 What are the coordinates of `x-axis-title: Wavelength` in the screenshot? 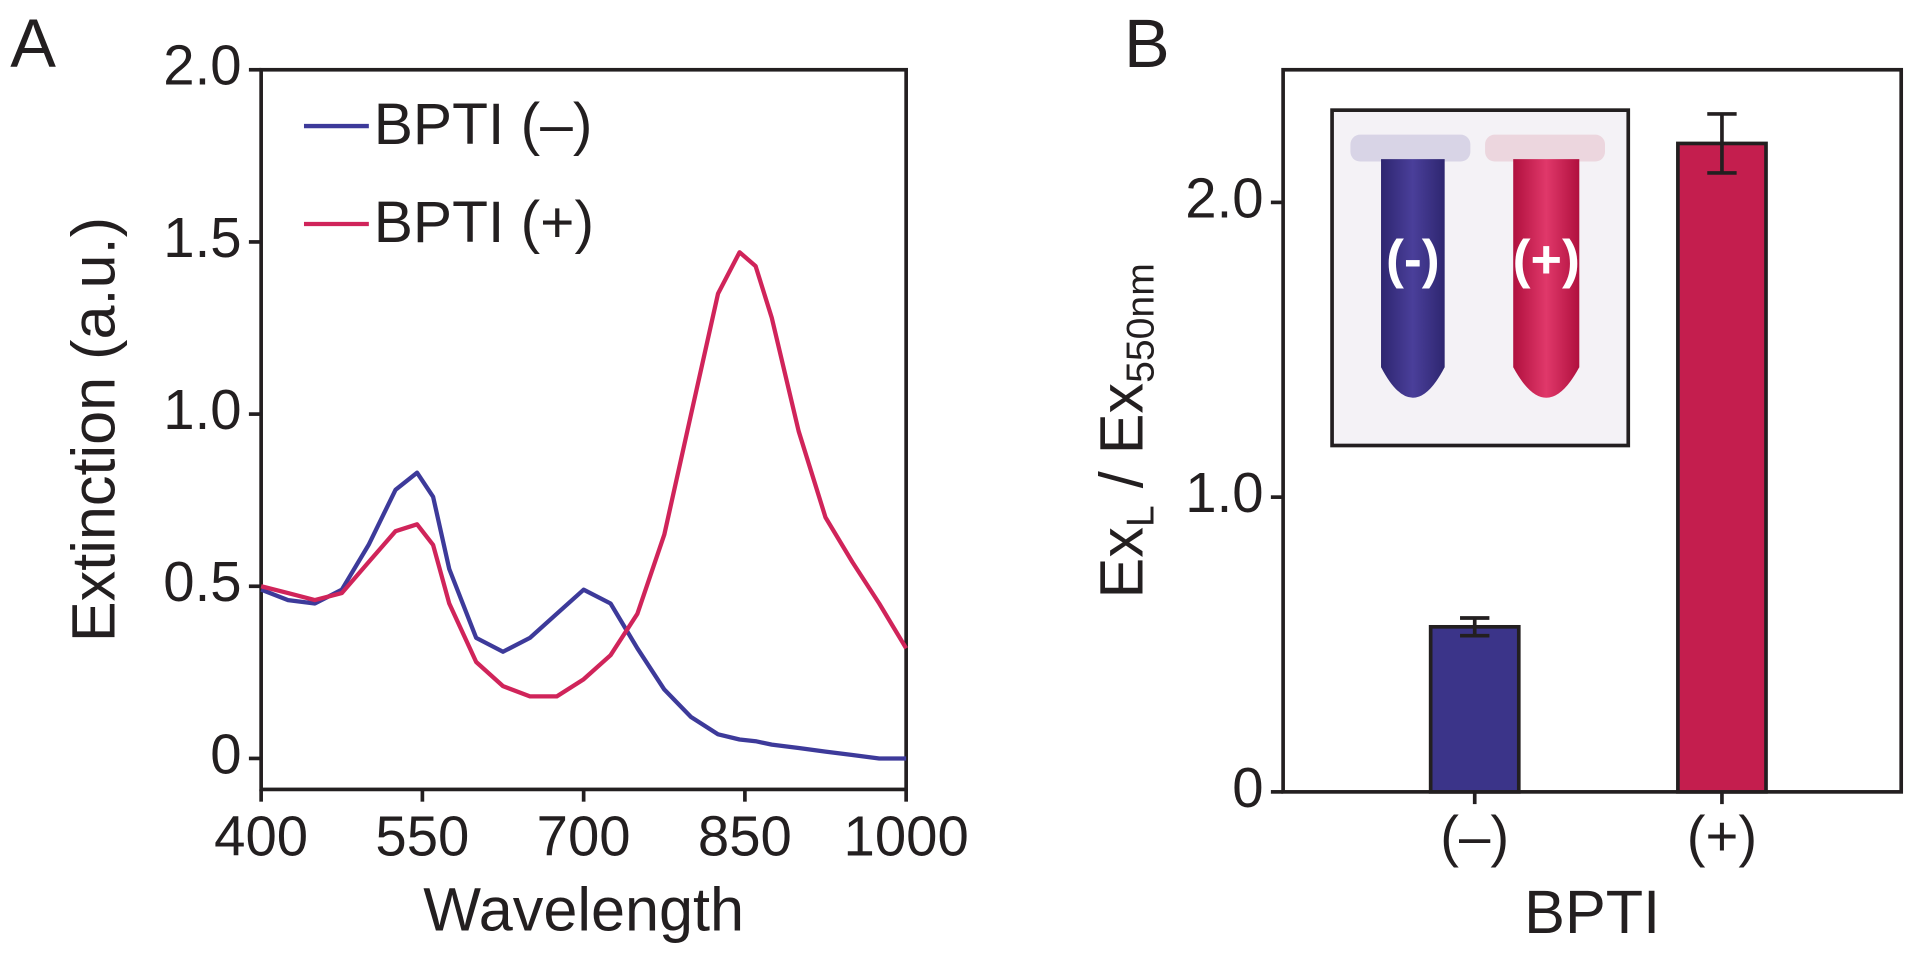 It's located at (583, 909).